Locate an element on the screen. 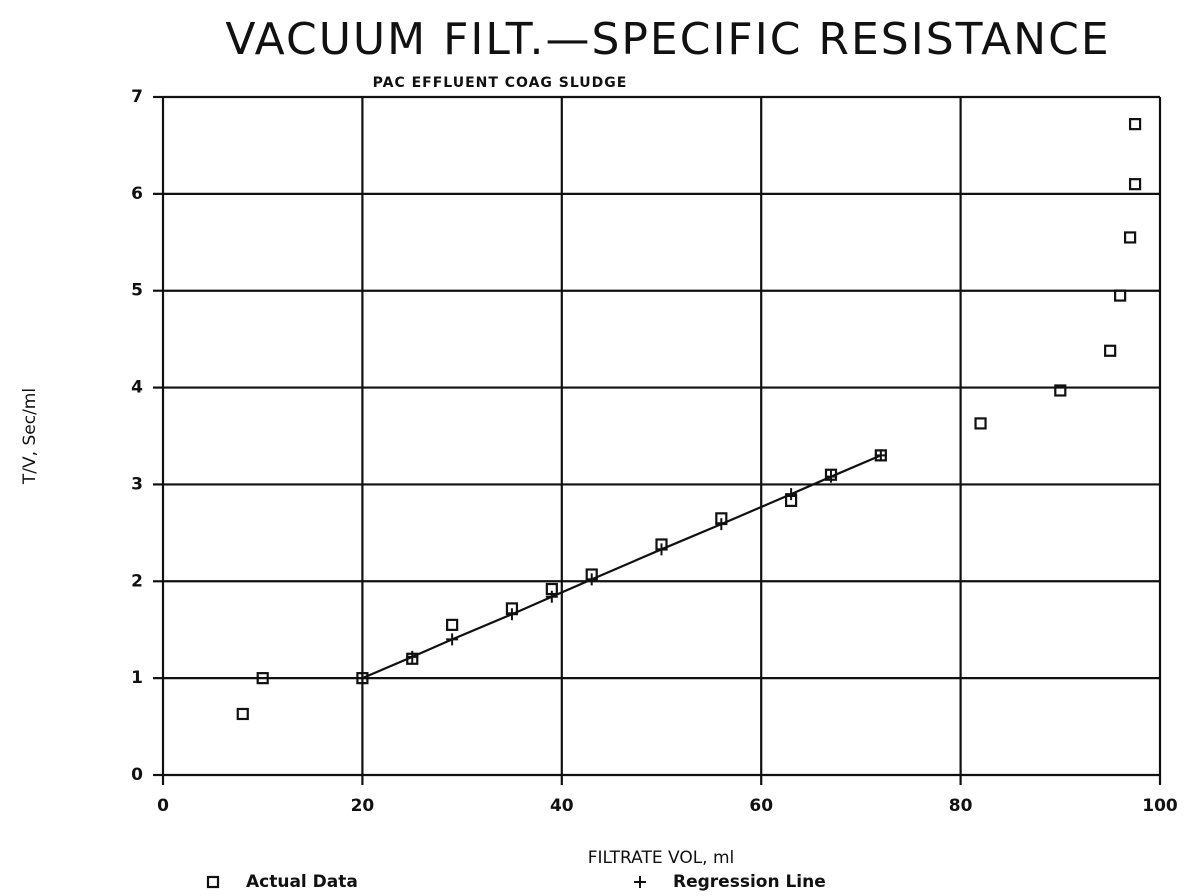 Image resolution: width=1192 pixels, height=896 pixels. y-tick-label: 6 is located at coordinates (137, 194).